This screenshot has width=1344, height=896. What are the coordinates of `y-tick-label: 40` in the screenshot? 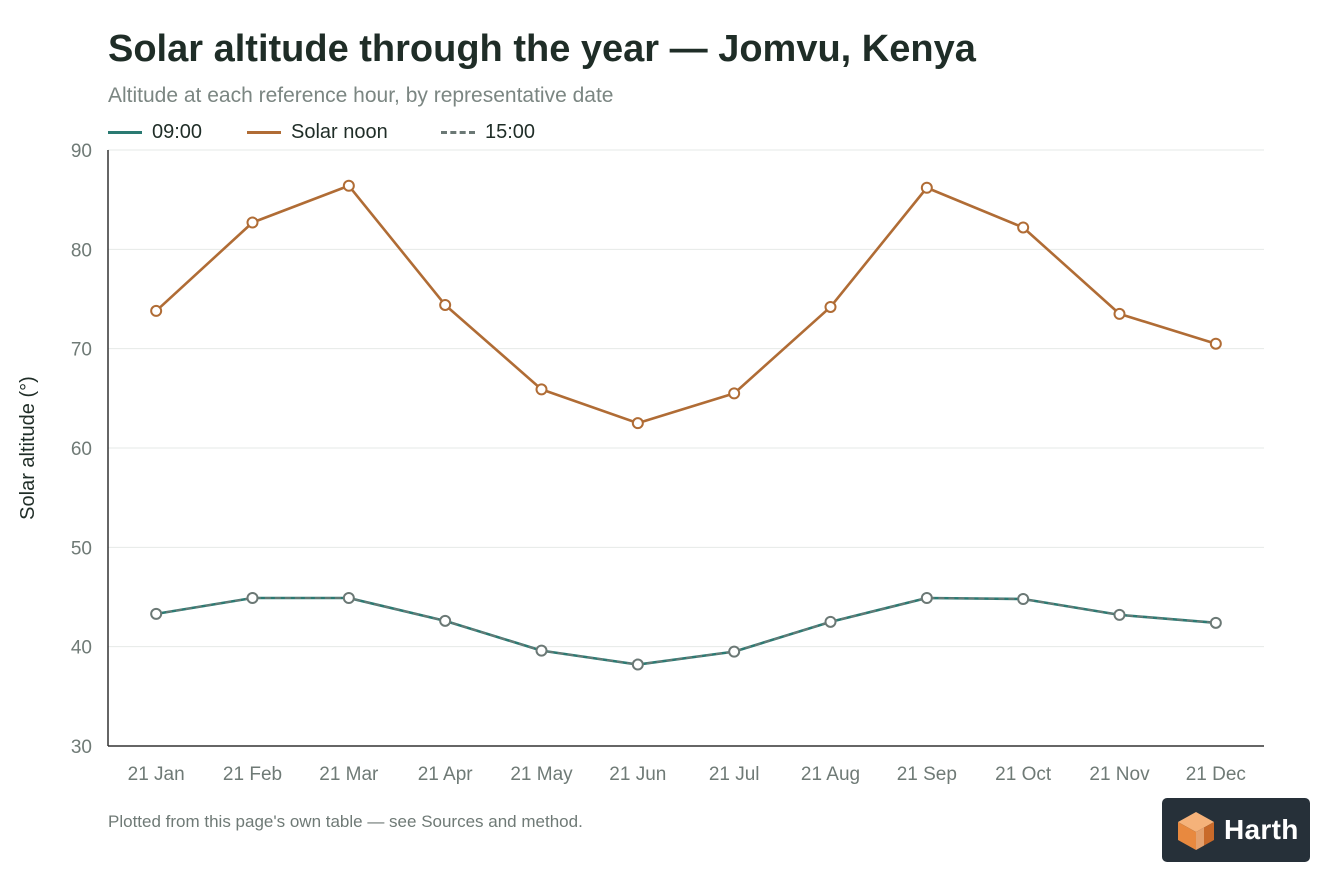 It's located at (81, 648).